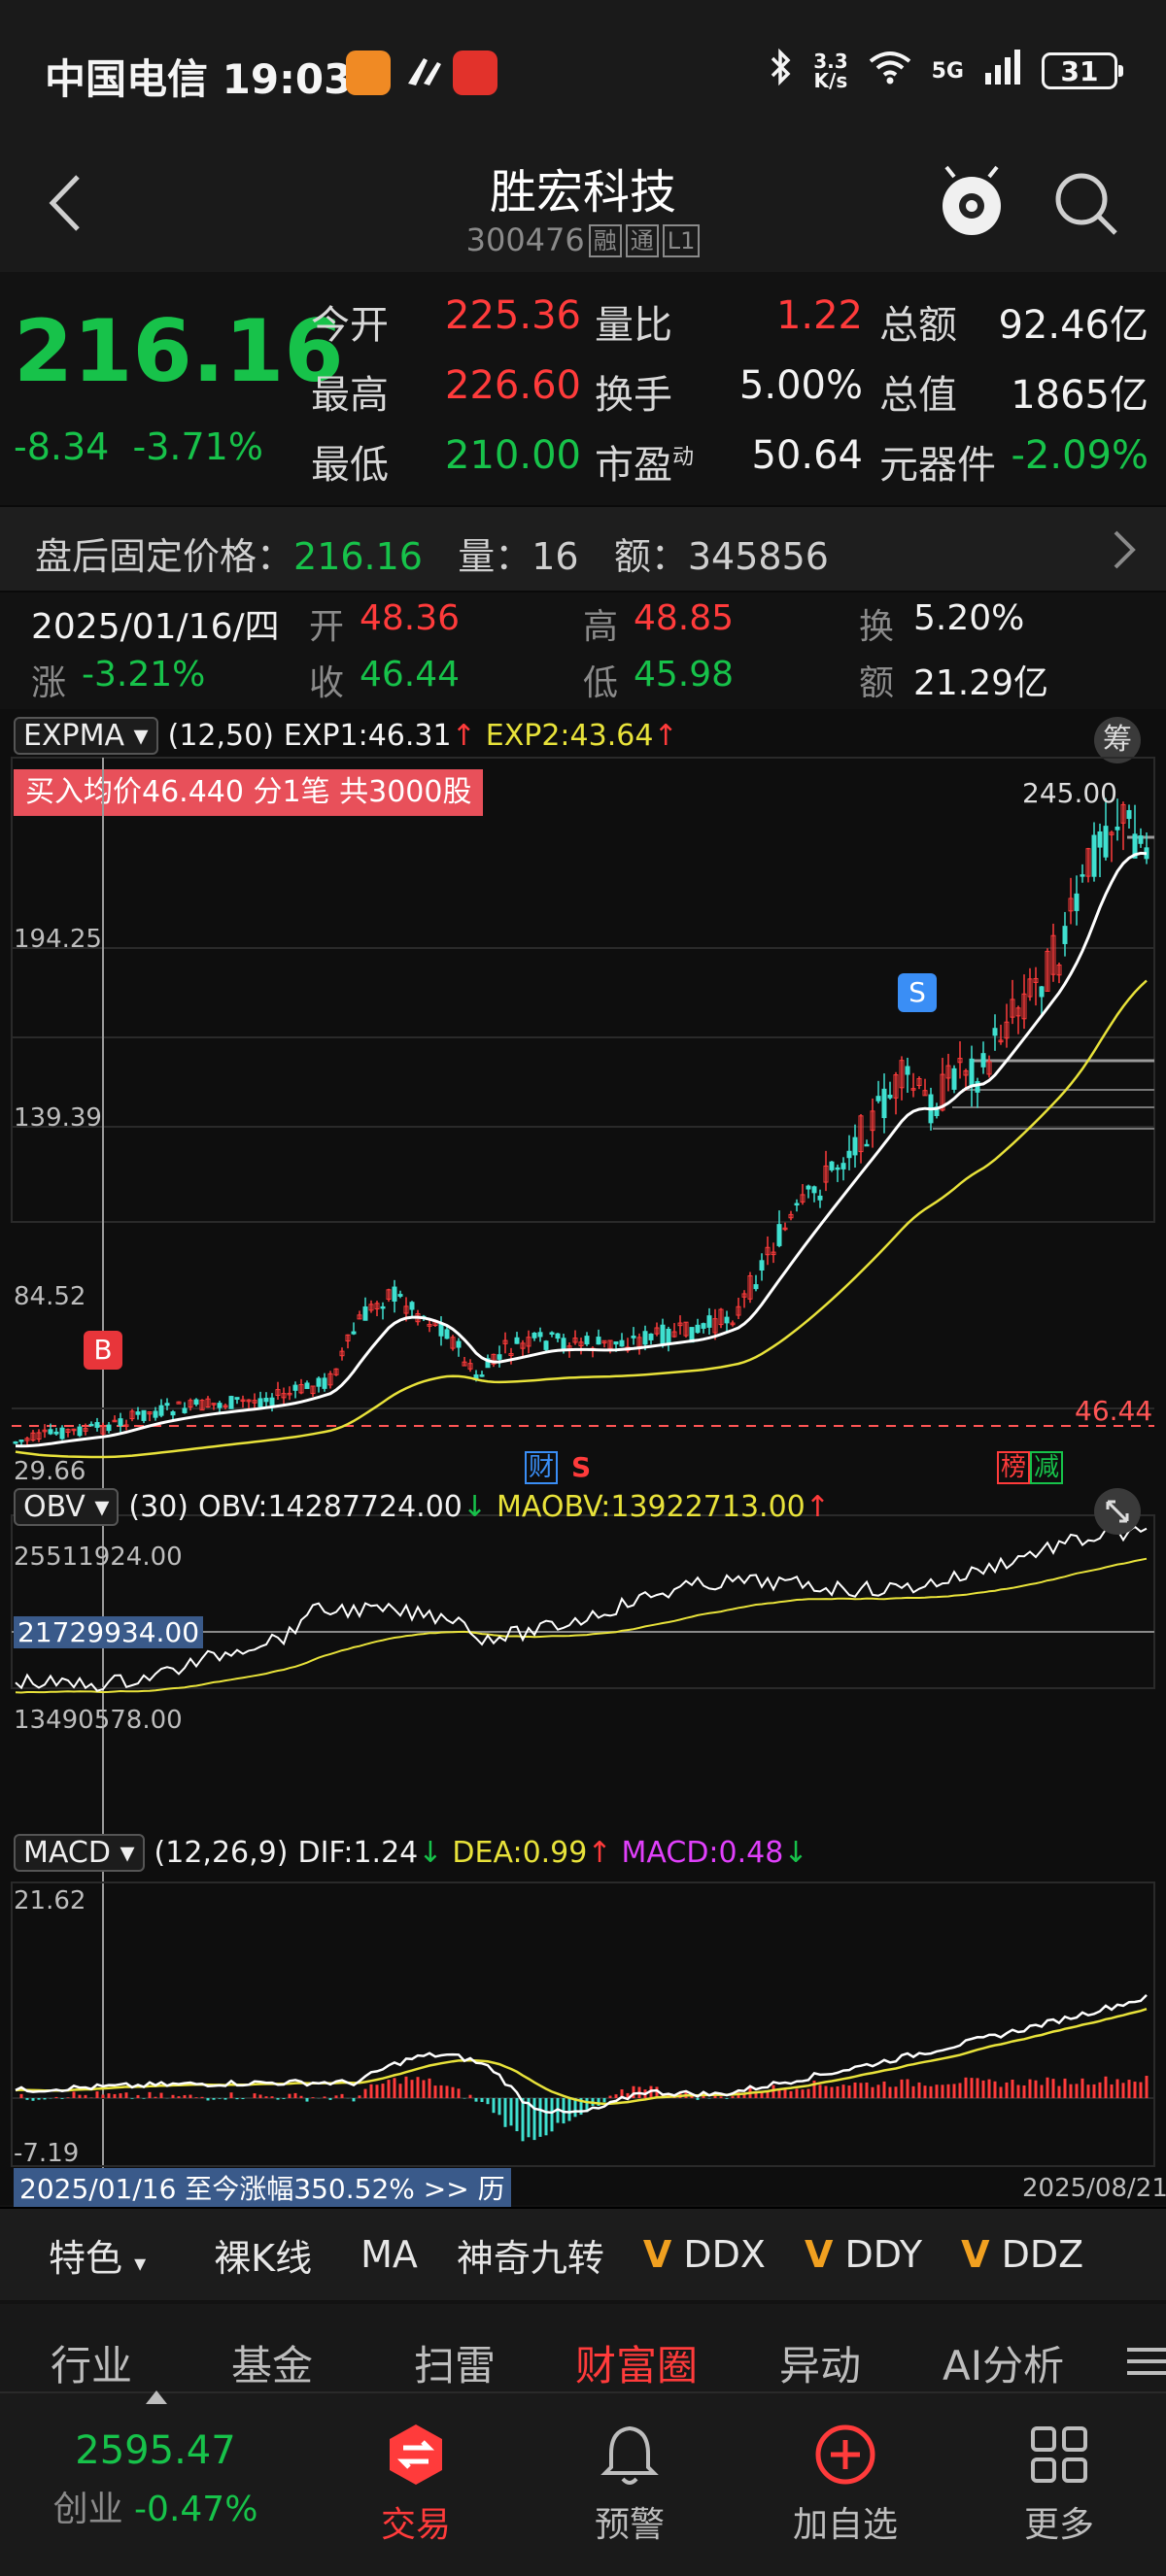 The image size is (1166, 2576). What do you see at coordinates (1117, 740) in the screenshot?
I see `chip-distribution-button: 筹` at bounding box center [1117, 740].